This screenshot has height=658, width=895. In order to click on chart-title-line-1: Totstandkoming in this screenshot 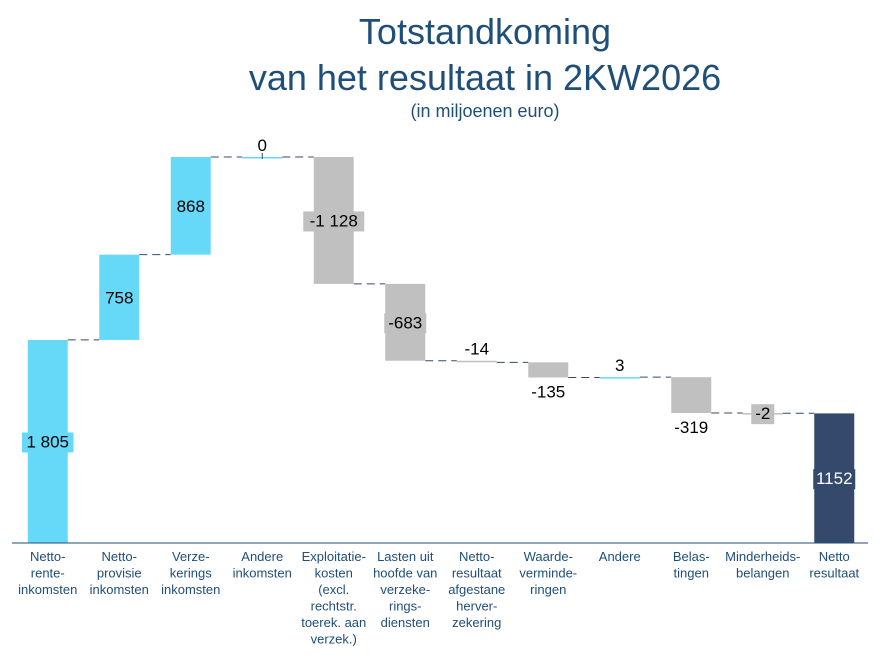, I will do `click(485, 31)`.